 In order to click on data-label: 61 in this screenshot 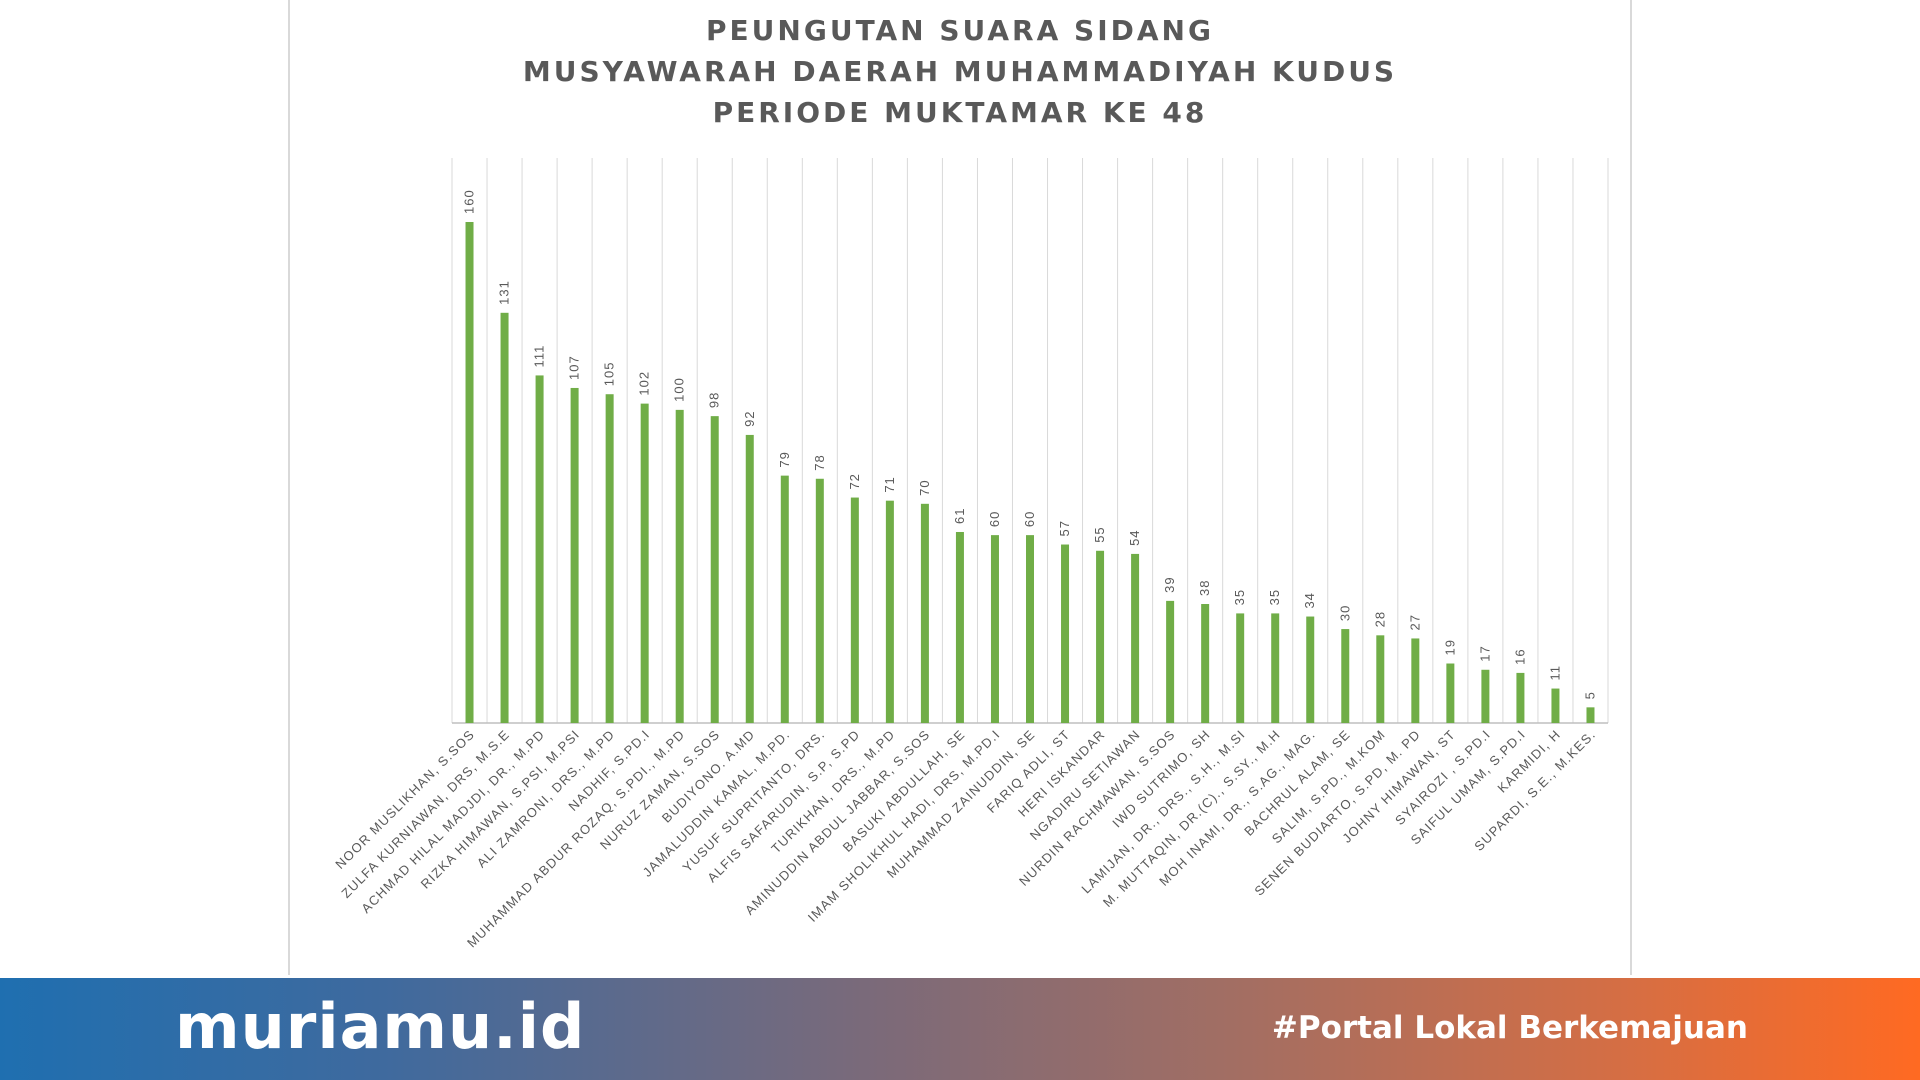, I will do `click(959, 516)`.